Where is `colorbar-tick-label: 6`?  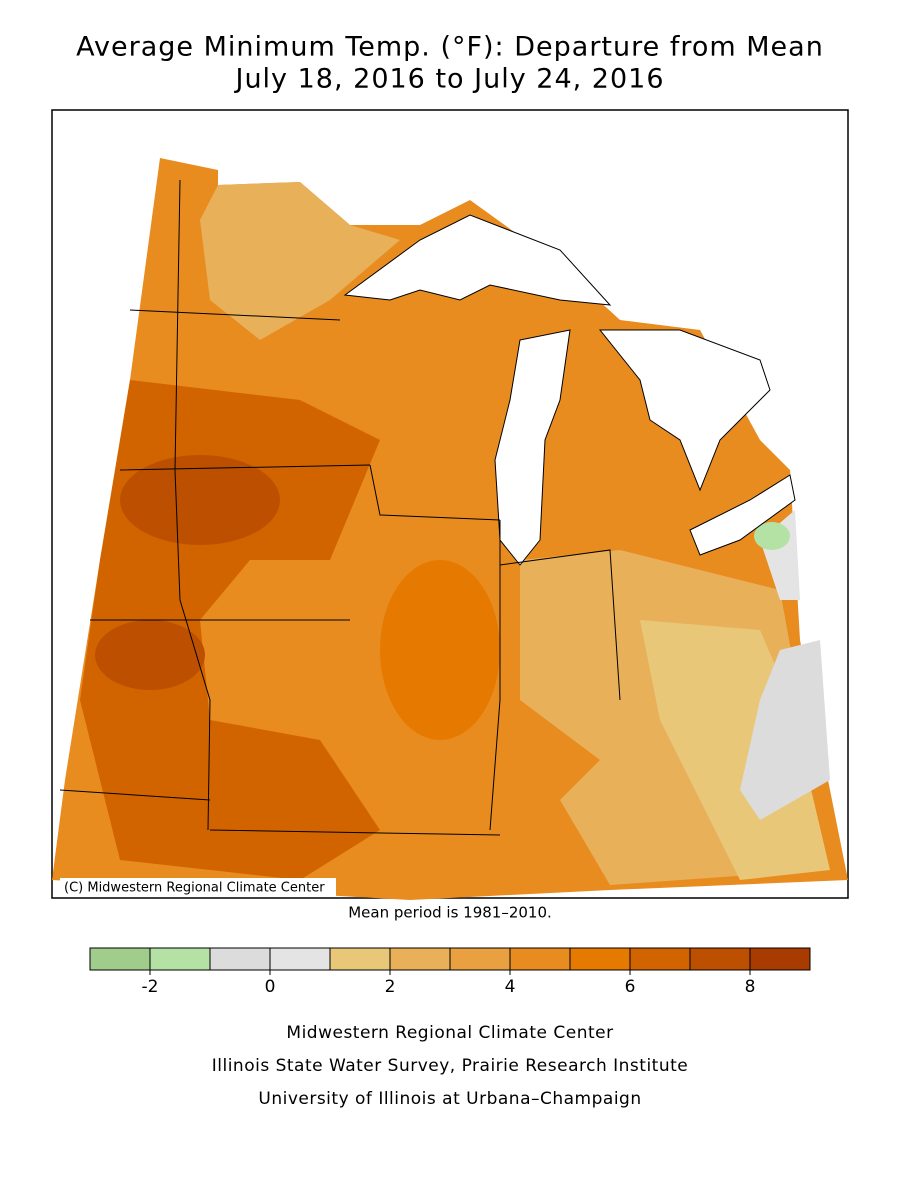 colorbar-tick-label: 6 is located at coordinates (630, 987).